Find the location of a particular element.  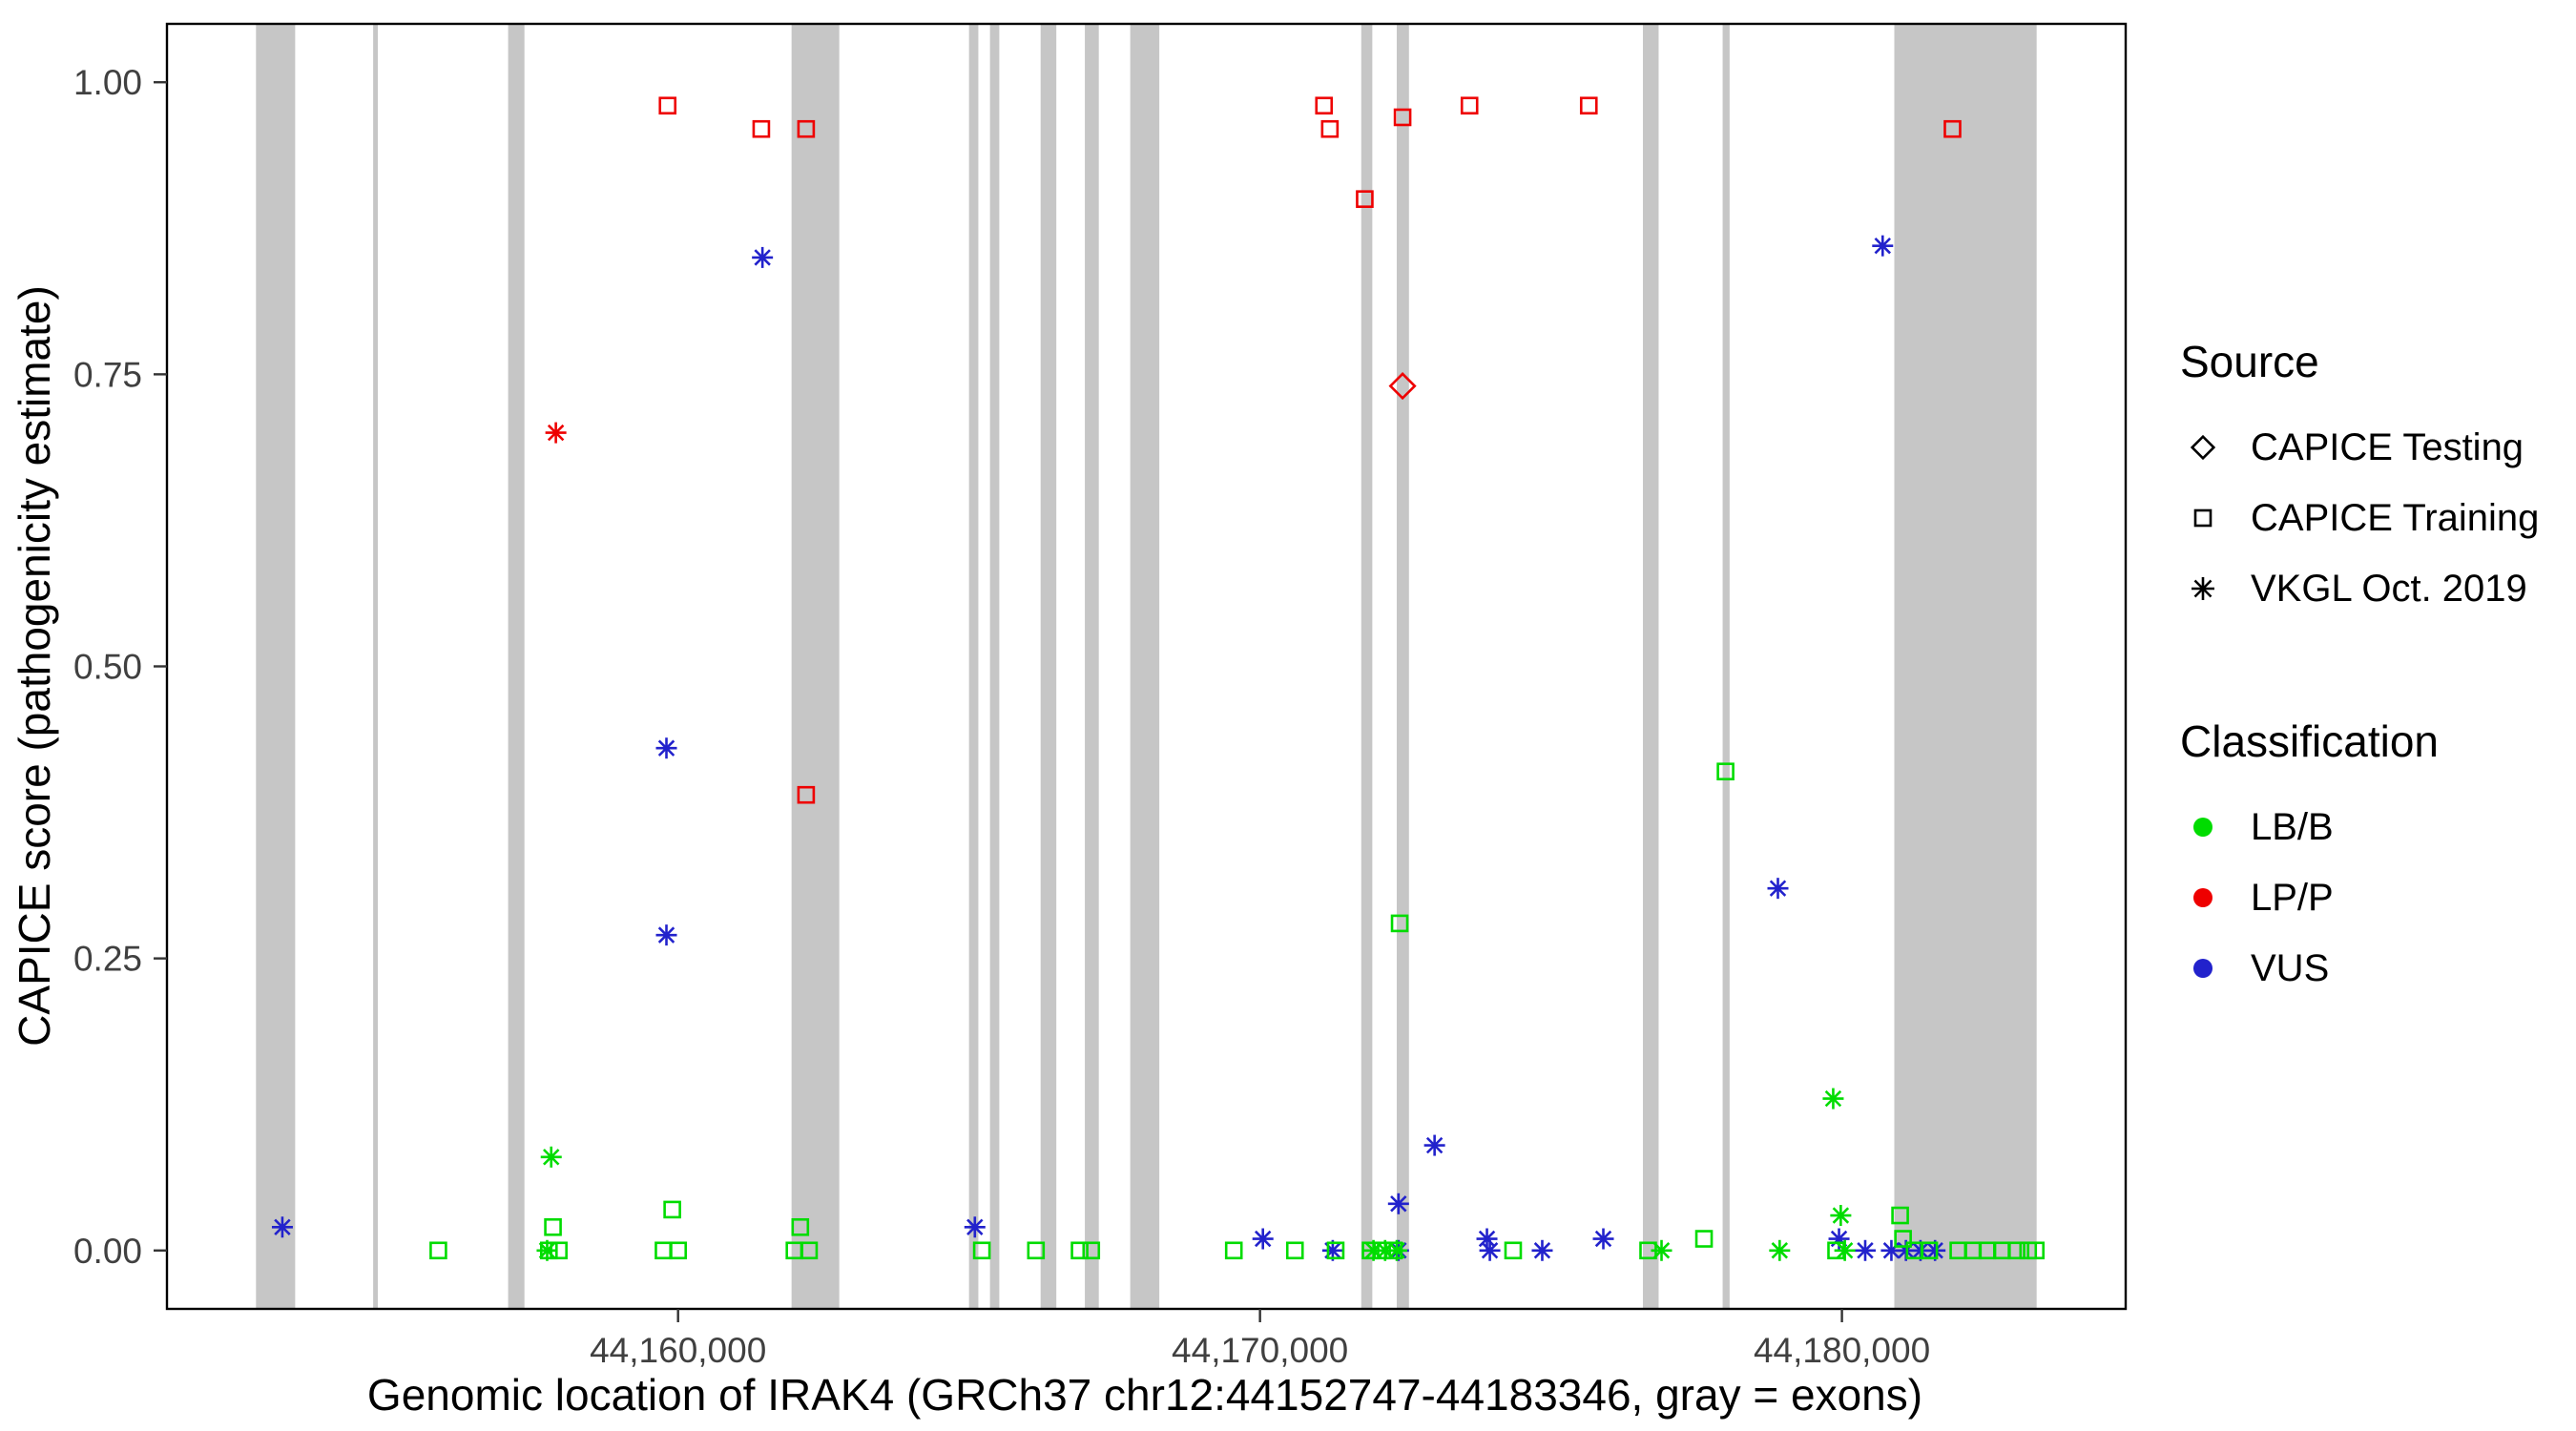

red-dot-icon is located at coordinates (2202, 898).